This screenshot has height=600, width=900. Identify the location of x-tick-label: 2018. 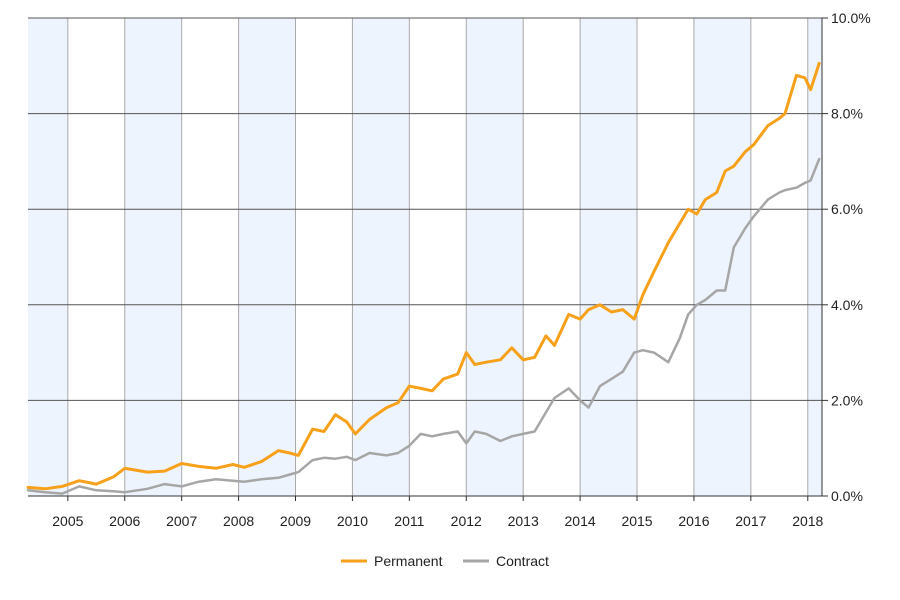
(807, 521).